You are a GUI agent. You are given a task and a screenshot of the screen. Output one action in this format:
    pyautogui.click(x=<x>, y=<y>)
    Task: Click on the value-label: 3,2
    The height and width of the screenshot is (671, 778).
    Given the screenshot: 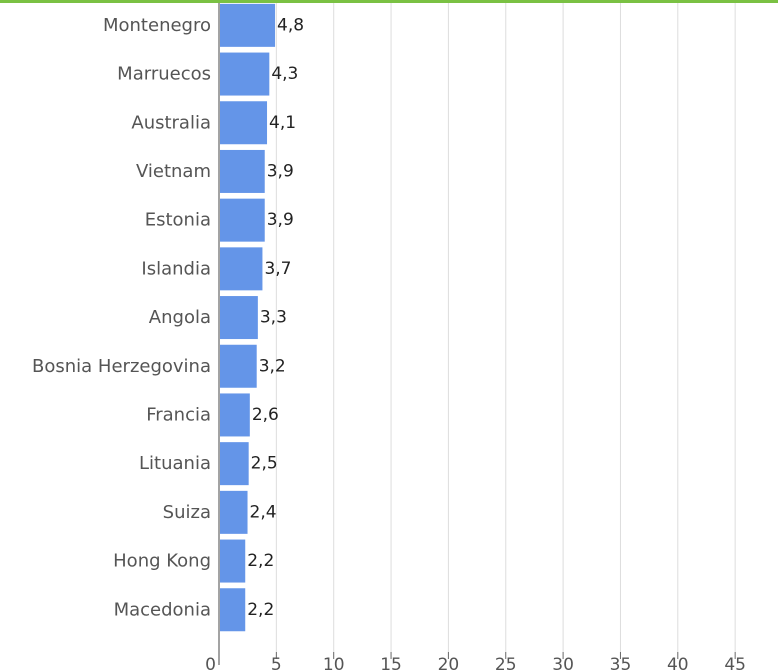 What is the action you would take?
    pyautogui.click(x=272, y=366)
    